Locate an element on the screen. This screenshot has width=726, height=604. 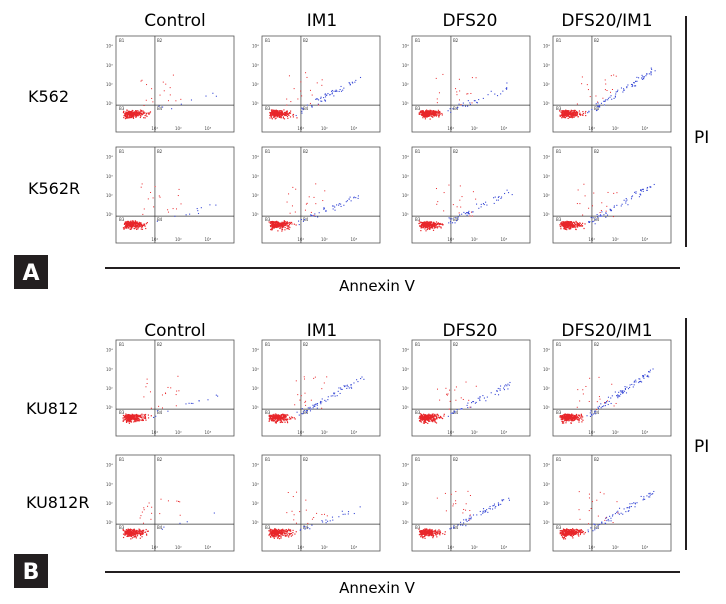
quadrant-label-b3: B3 is located at coordinates (122, 527).